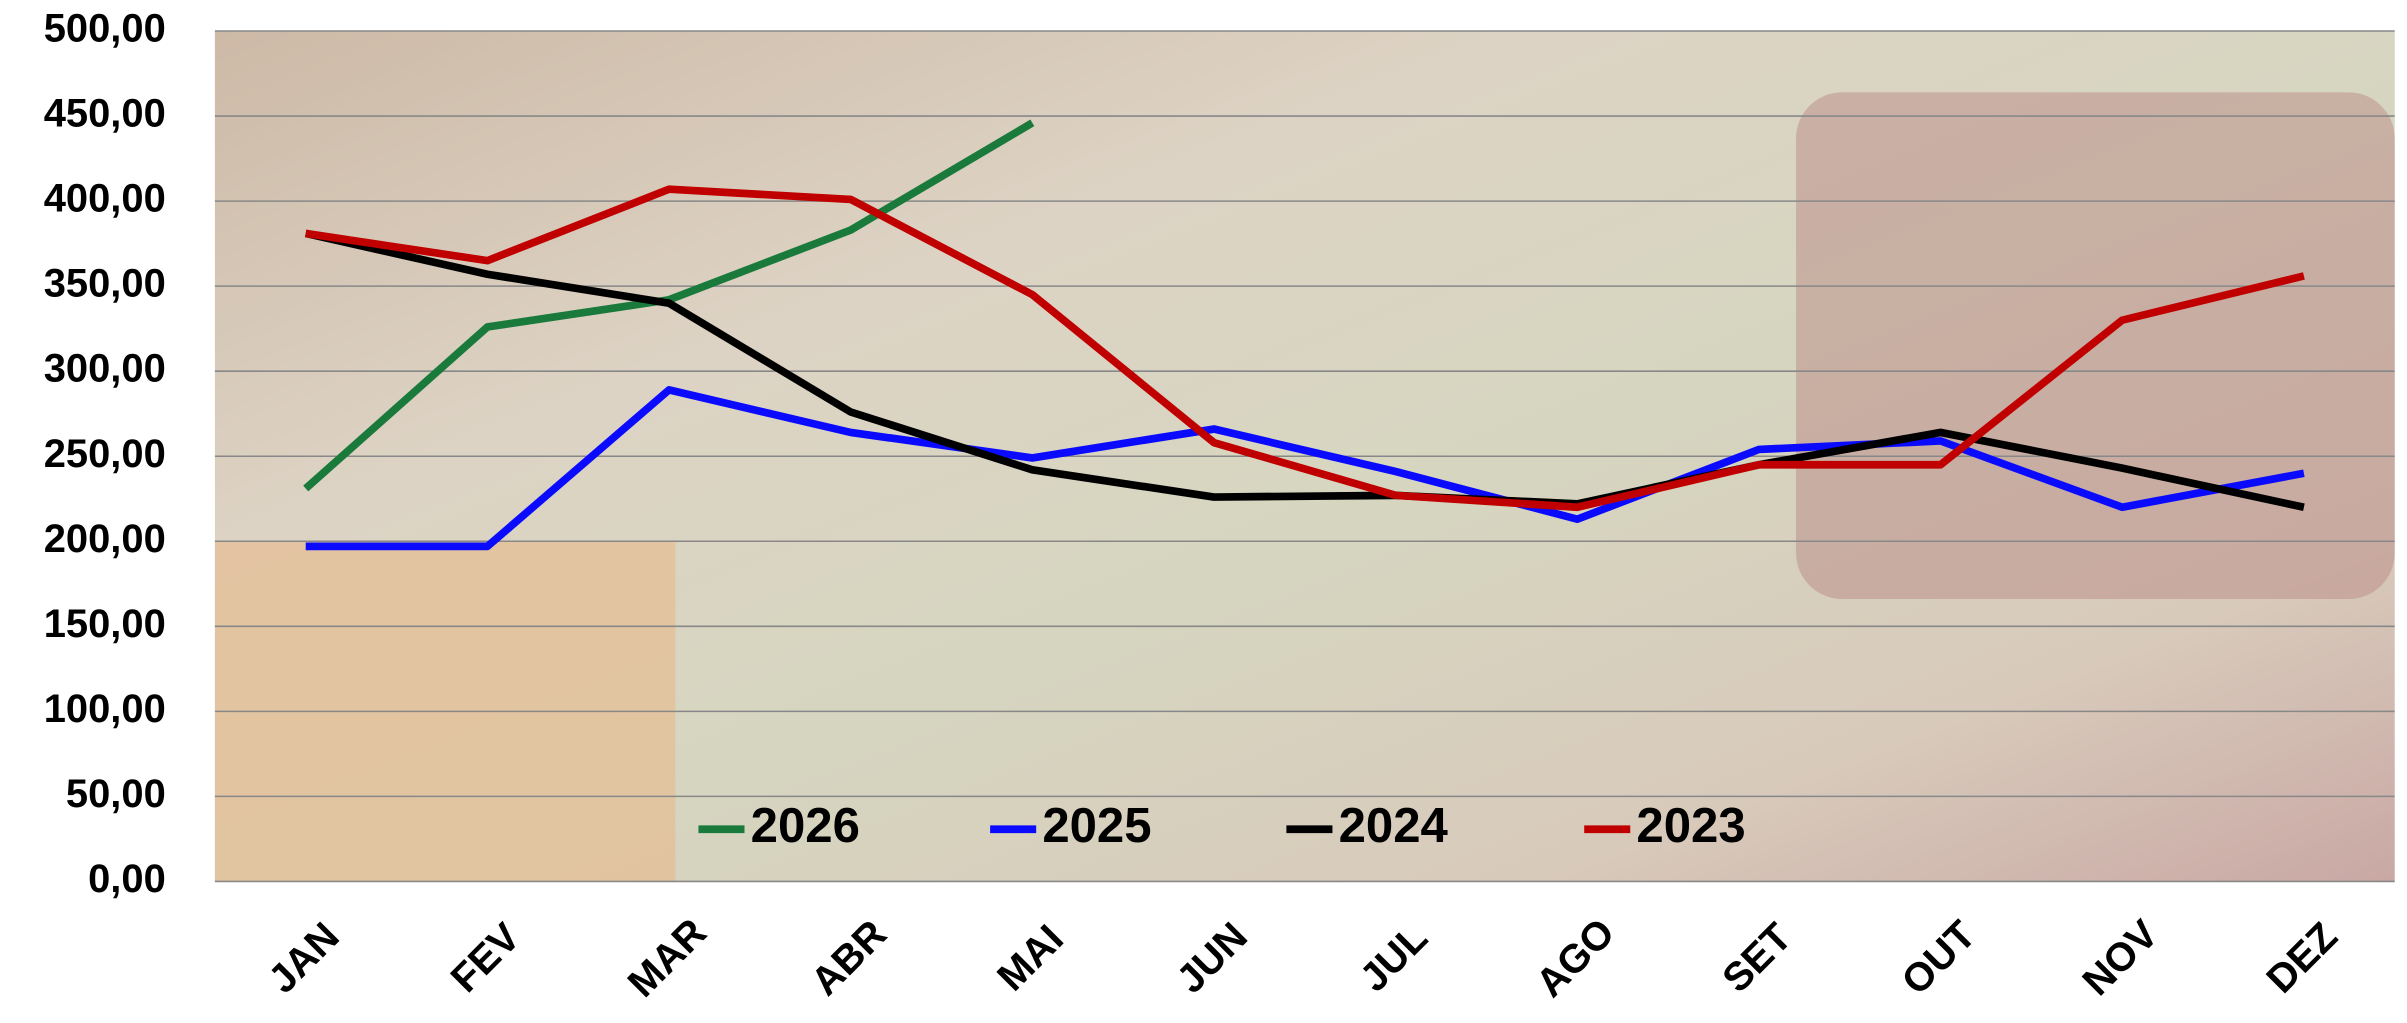 This screenshot has height=1023, width=2407. Describe the element at coordinates (1212, 958) in the screenshot. I see `x-tick-label: JUN` at that location.